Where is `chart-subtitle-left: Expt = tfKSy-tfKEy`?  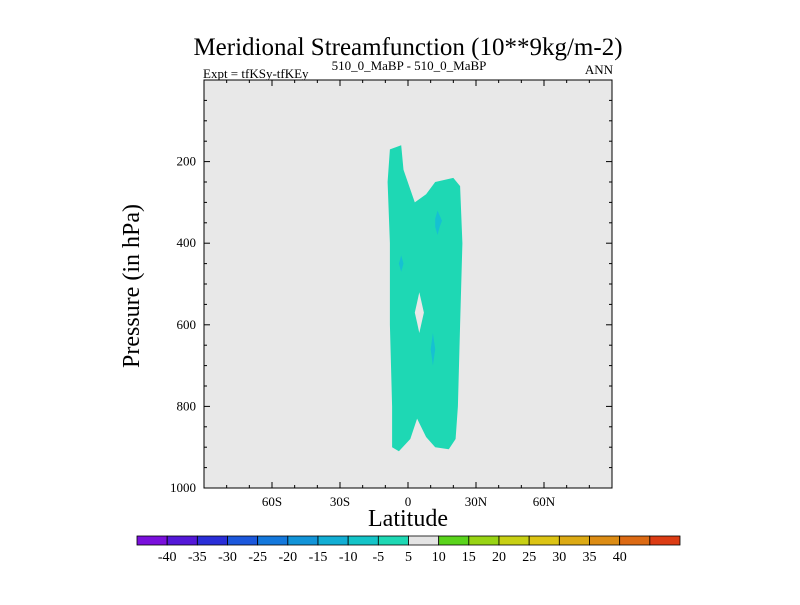
chart-subtitle-left: Expt = tfKSy-tfKEy is located at coordinates (256, 73).